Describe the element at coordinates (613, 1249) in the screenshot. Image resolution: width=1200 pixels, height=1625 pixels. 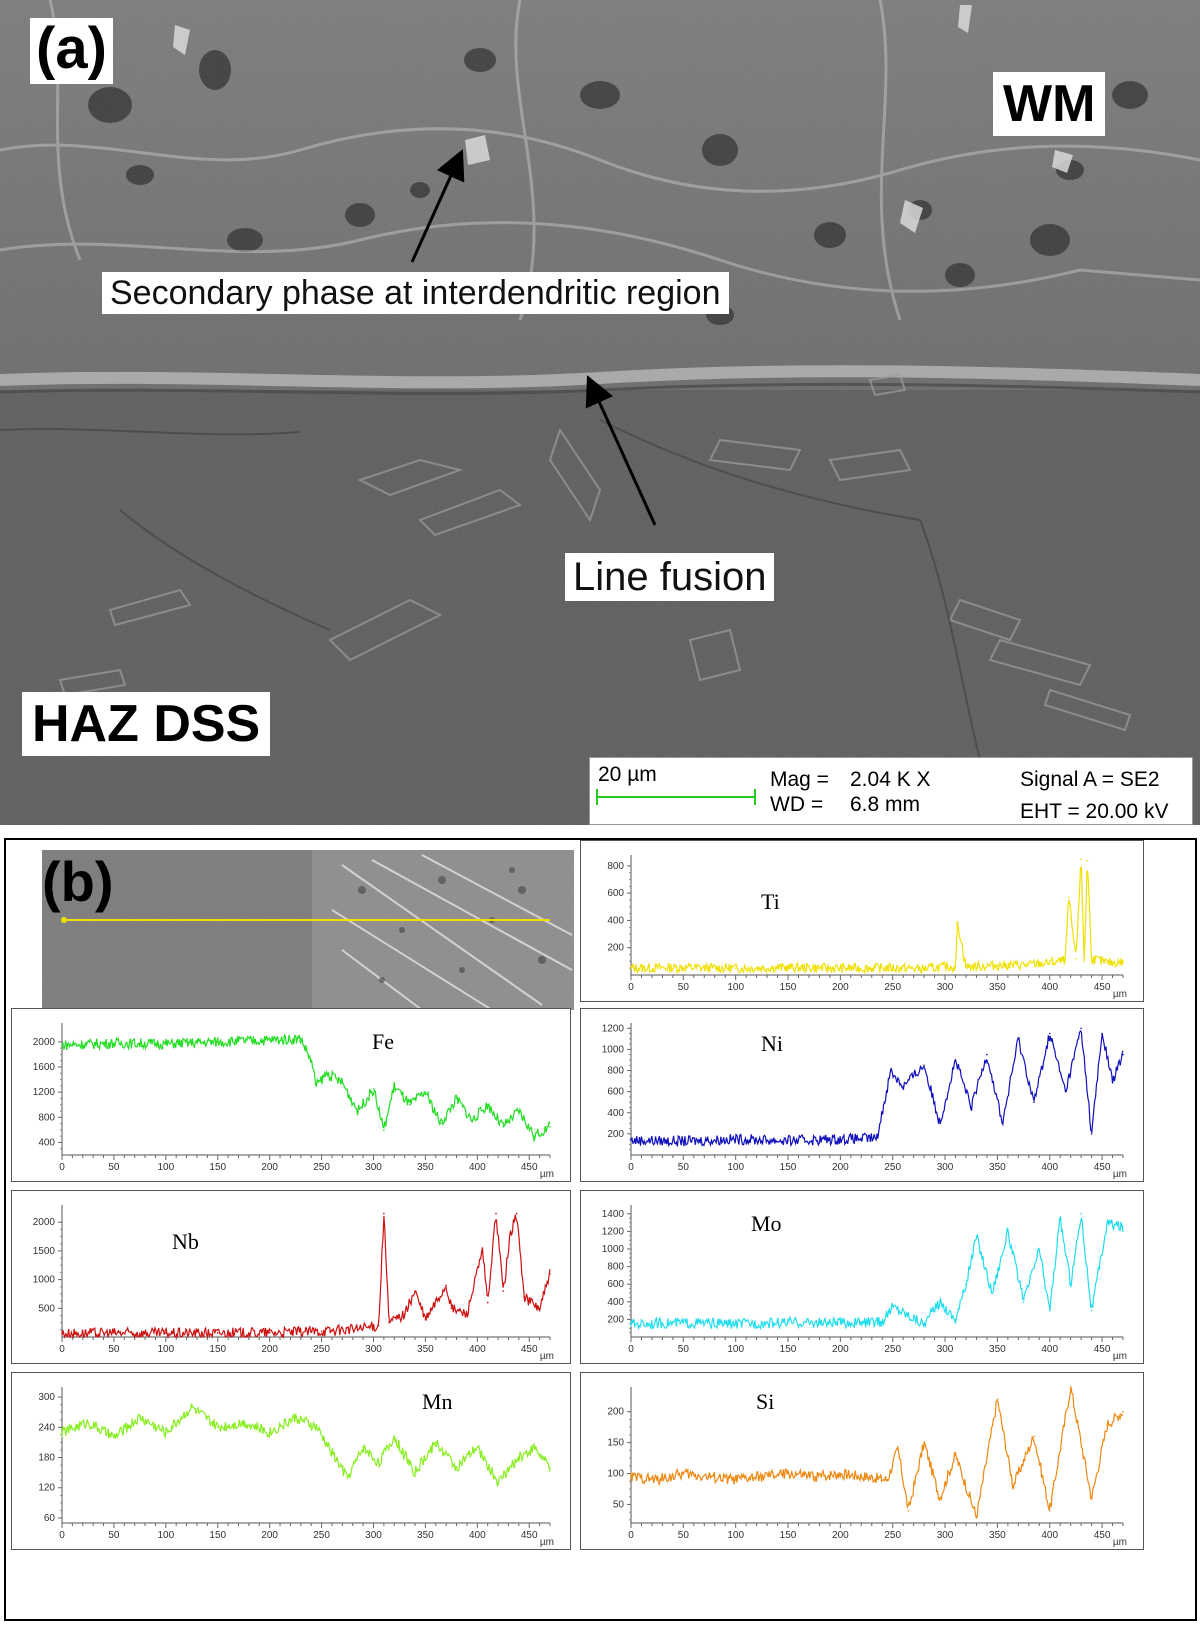
I see `y-tick-label: 1000` at that location.